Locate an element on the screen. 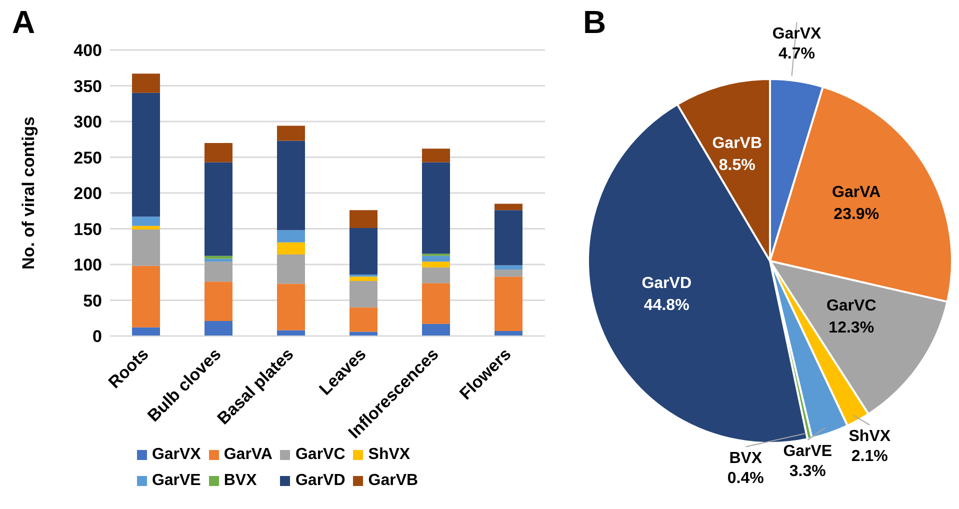 The width and height of the screenshot is (959, 509). legend-label: GarVX is located at coordinates (176, 455).